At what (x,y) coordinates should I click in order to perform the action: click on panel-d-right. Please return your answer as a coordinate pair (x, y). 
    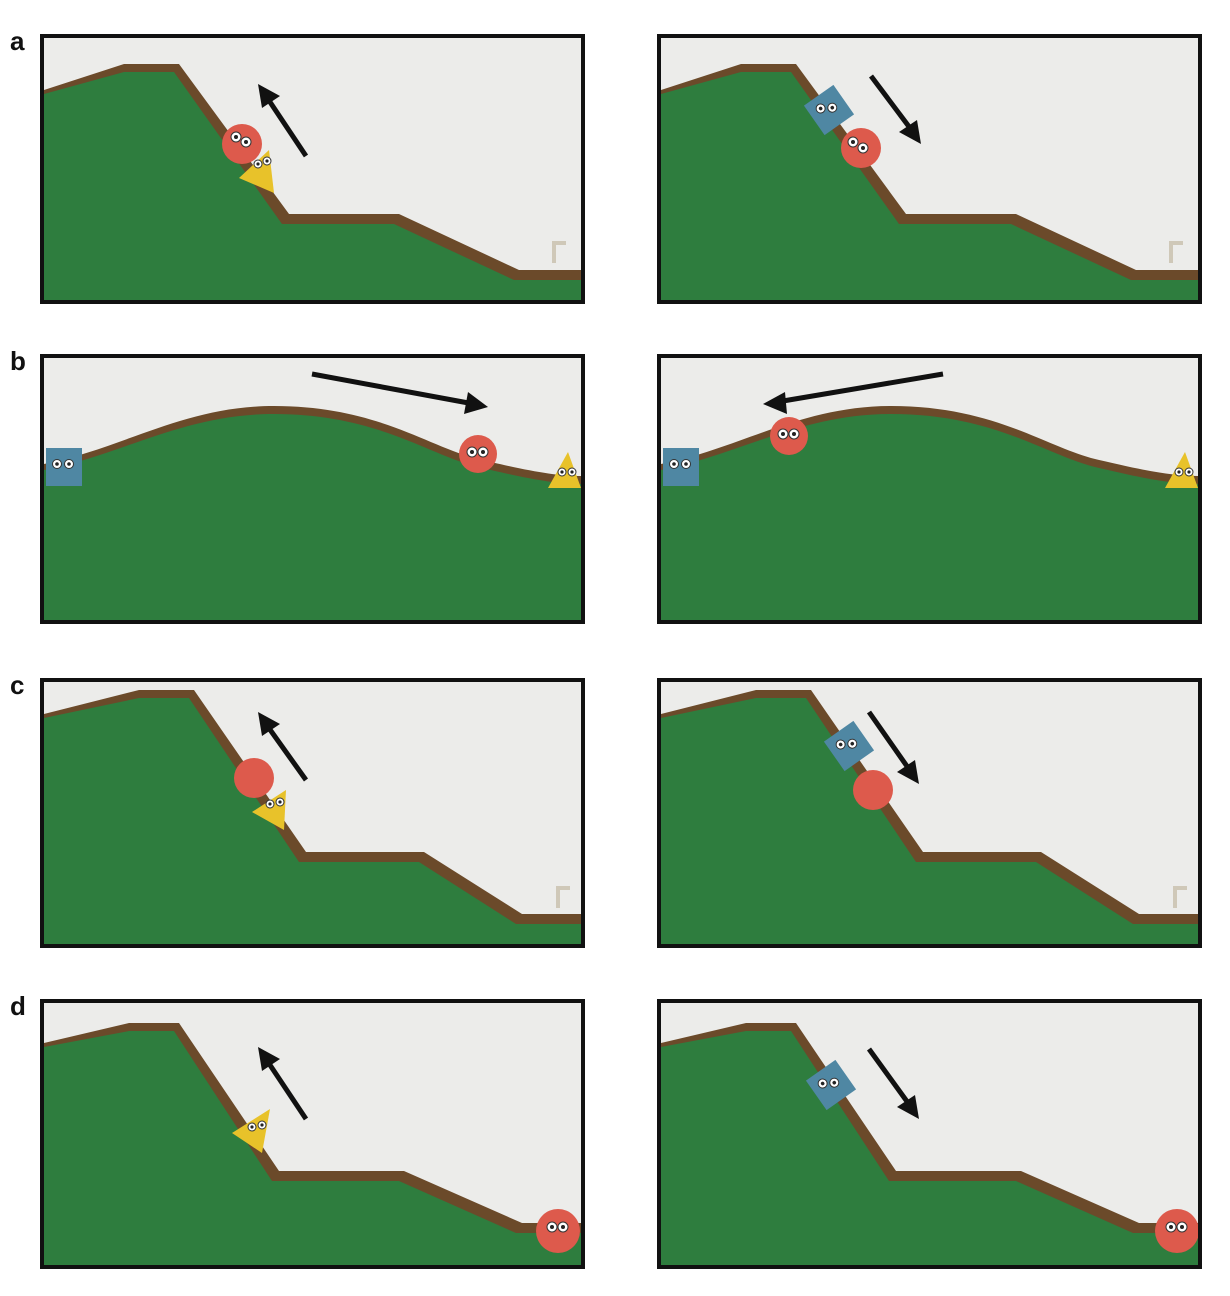
    Looking at the image, I should click on (929, 1134).